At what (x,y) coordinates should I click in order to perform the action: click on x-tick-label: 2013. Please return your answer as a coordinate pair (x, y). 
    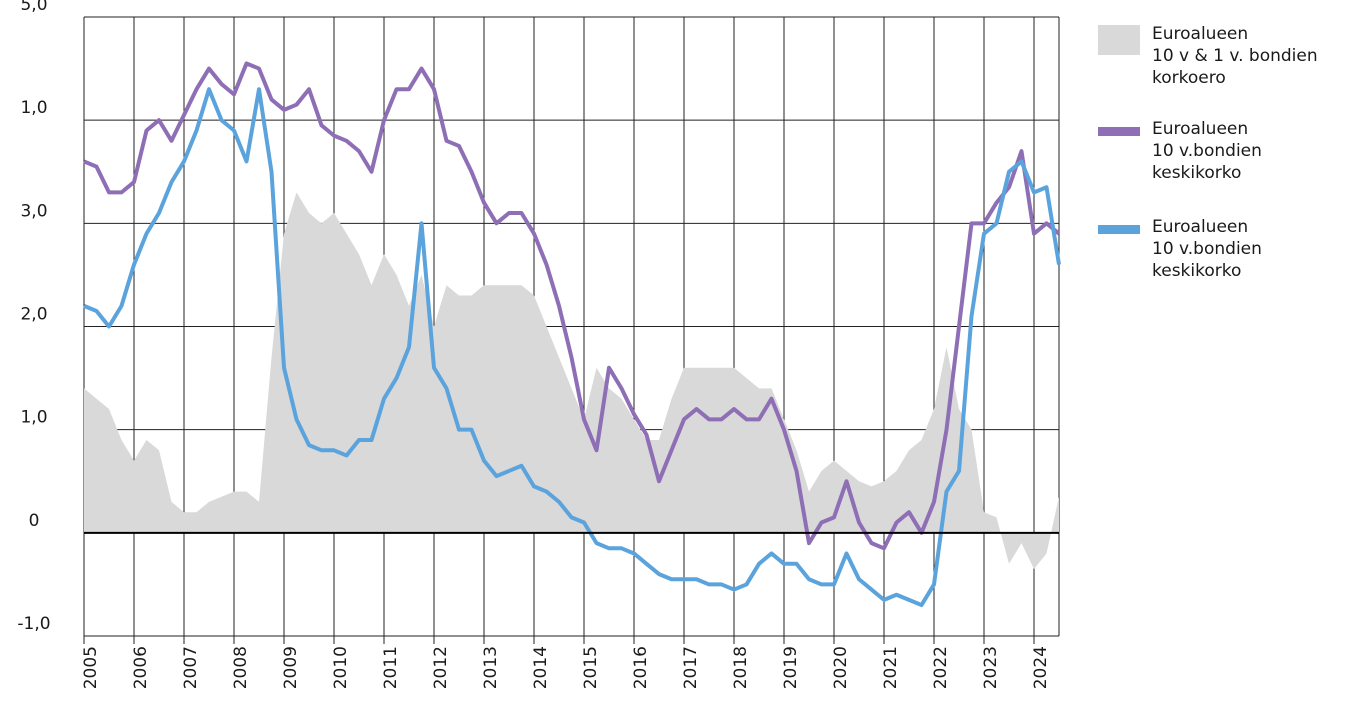
    Looking at the image, I should click on (491, 667).